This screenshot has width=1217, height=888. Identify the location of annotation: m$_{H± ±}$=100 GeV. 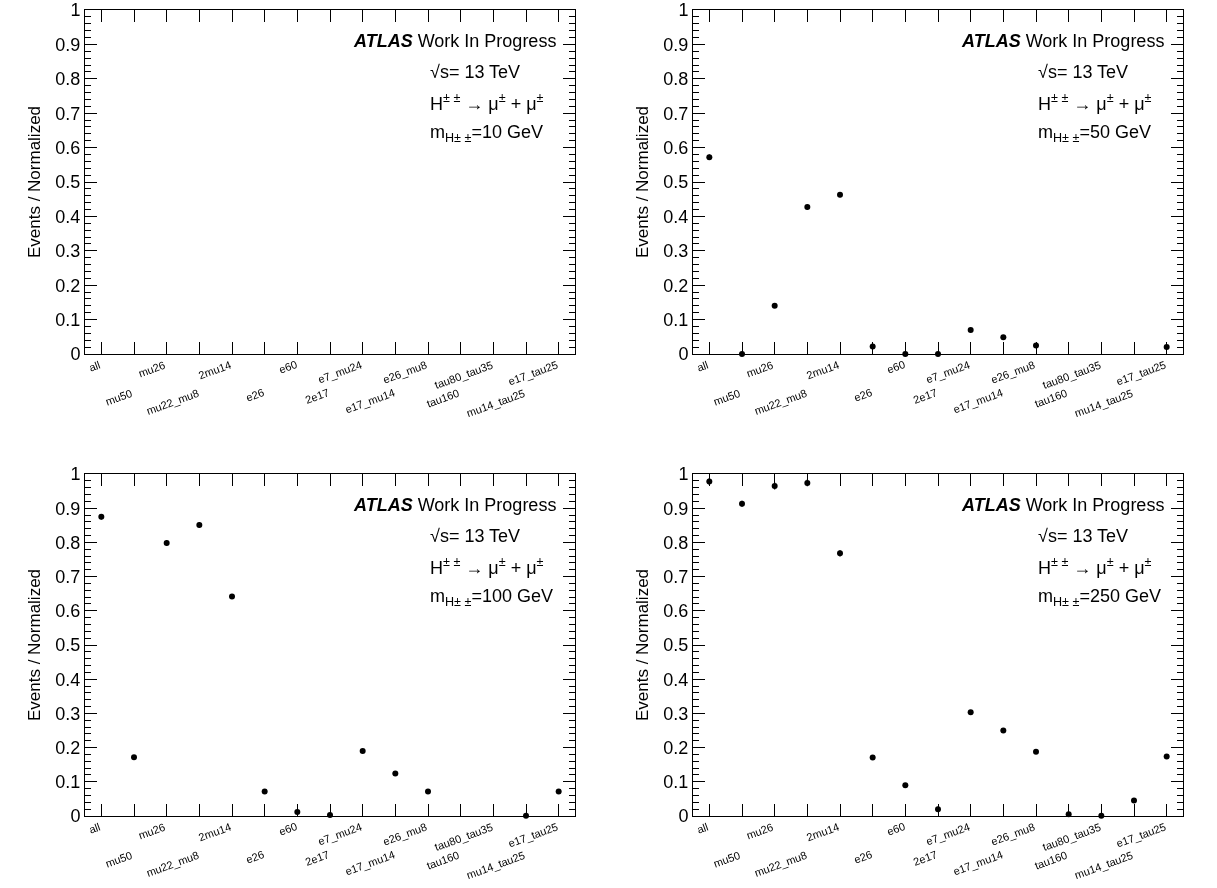
(491, 597).